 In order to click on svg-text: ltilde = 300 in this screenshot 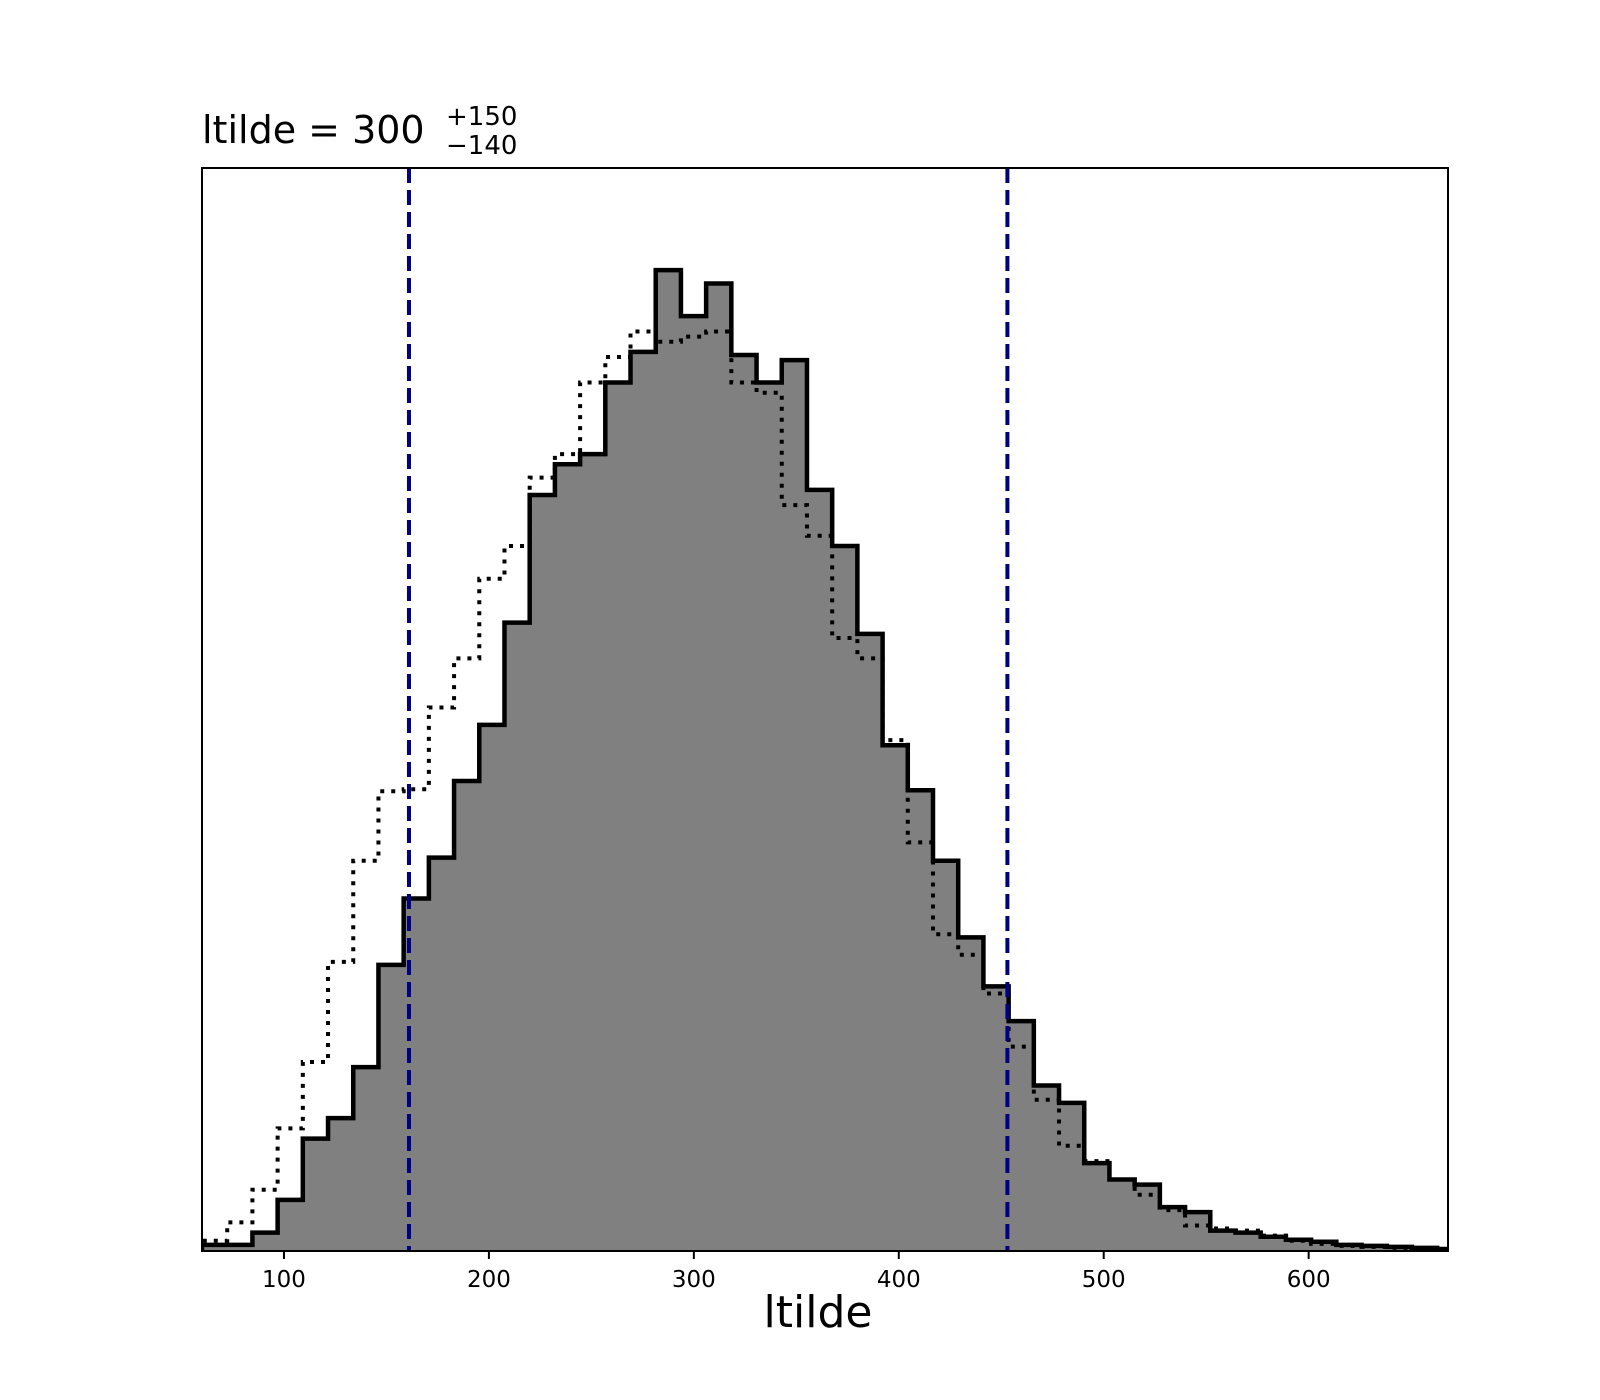, I will do `click(313, 130)`.